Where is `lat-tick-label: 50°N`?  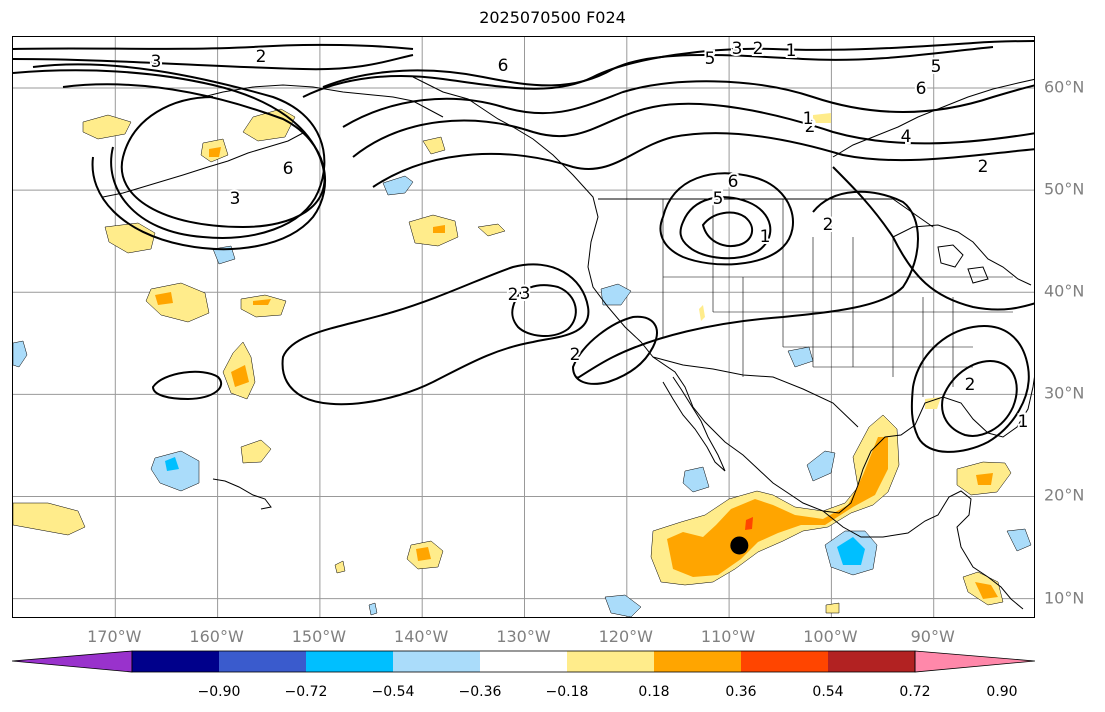 lat-tick-label: 50°N is located at coordinates (1064, 189).